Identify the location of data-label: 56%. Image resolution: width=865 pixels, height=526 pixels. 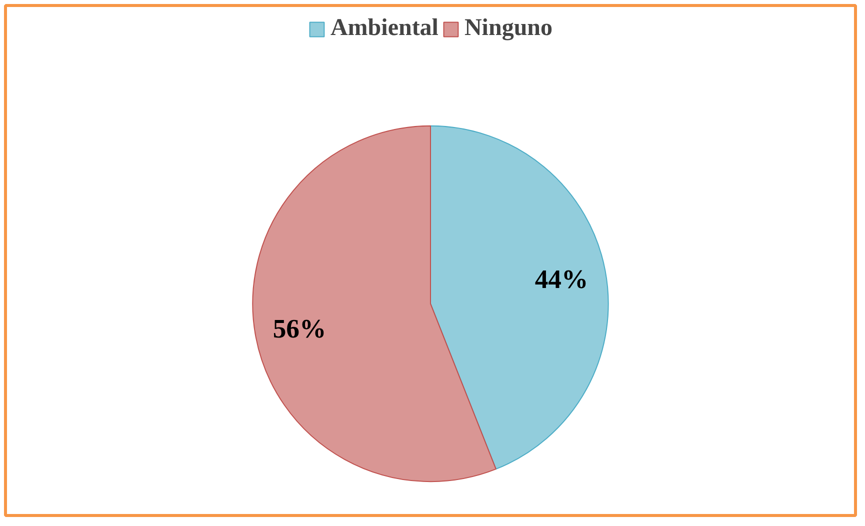
(299, 329).